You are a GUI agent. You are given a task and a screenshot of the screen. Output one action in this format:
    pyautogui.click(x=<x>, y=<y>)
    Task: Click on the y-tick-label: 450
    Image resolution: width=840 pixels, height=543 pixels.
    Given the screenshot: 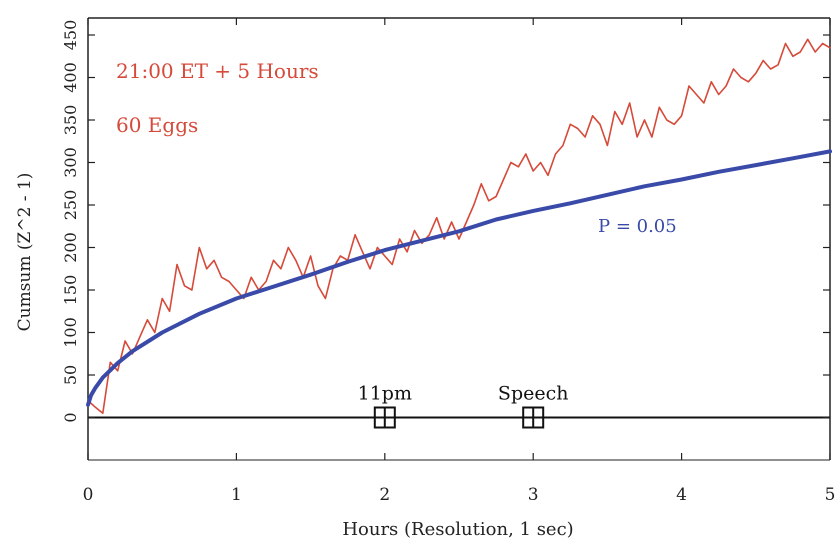 What is the action you would take?
    pyautogui.click(x=70, y=35)
    